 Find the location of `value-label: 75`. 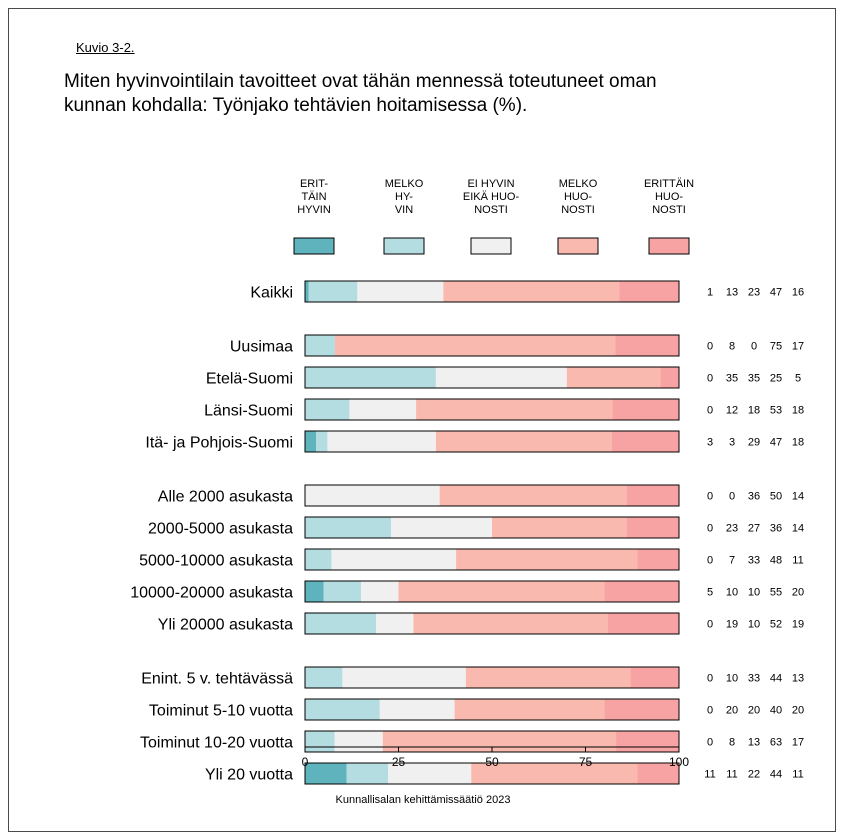

value-label: 75 is located at coordinates (776, 347).